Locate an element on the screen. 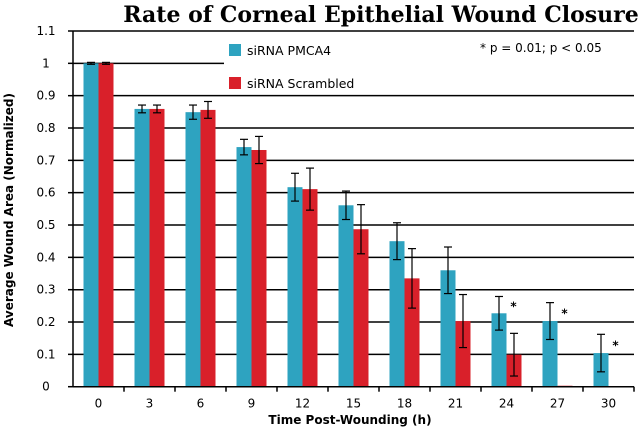  y-tick-label: 0.5 is located at coordinates (45, 225).